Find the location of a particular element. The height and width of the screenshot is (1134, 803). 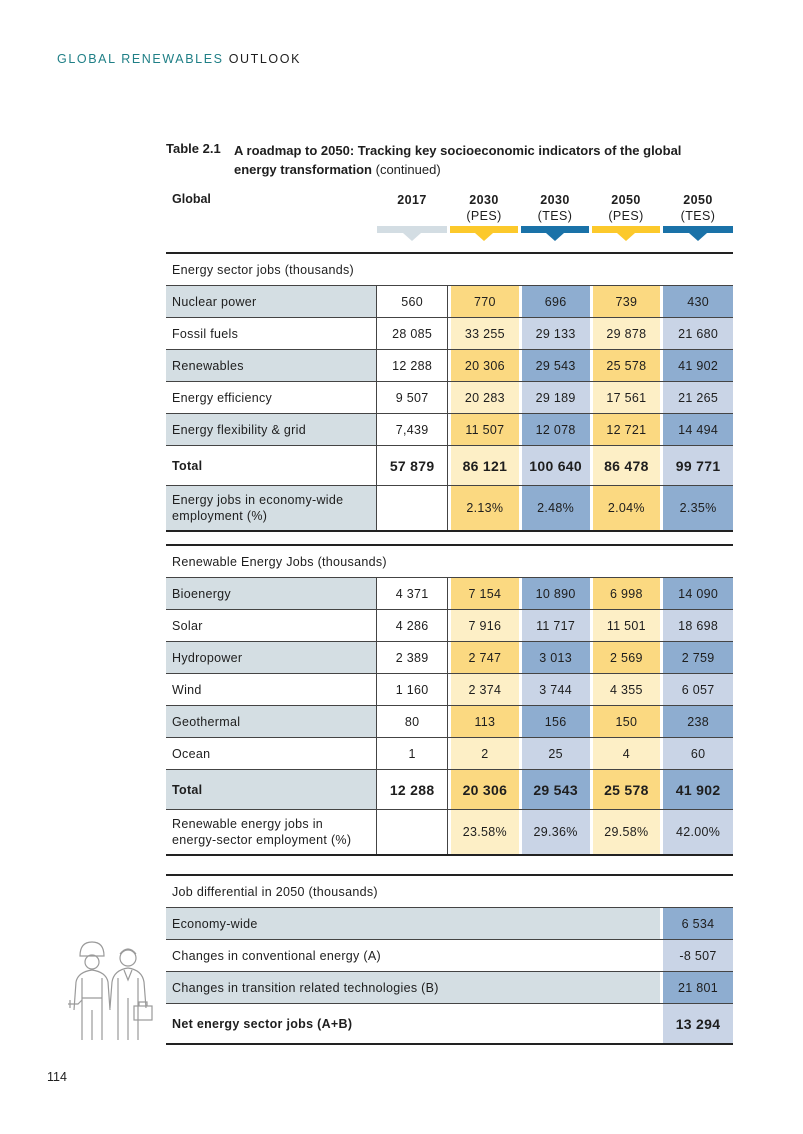

table-row: Geothermal 80 113 156 150 238 is located at coordinates (449, 722).